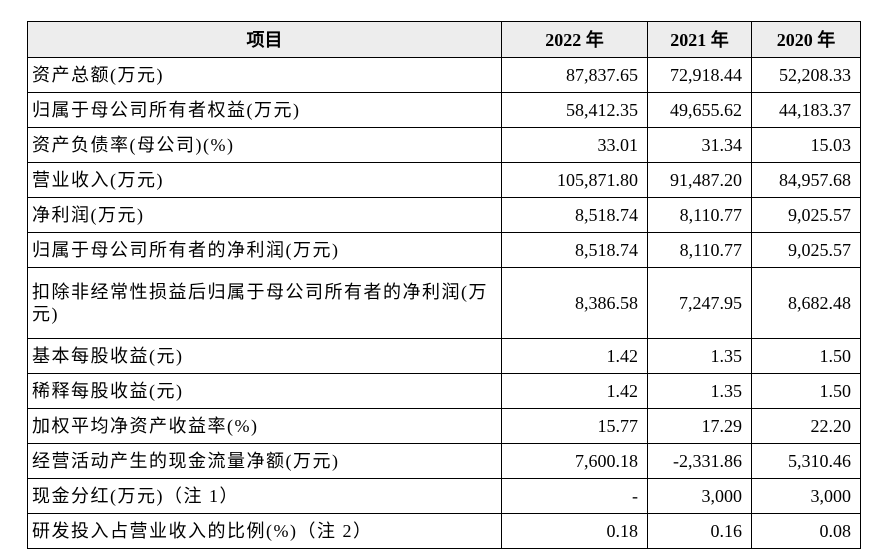  I want to click on cell-2020: 3,000, so click(806, 496).